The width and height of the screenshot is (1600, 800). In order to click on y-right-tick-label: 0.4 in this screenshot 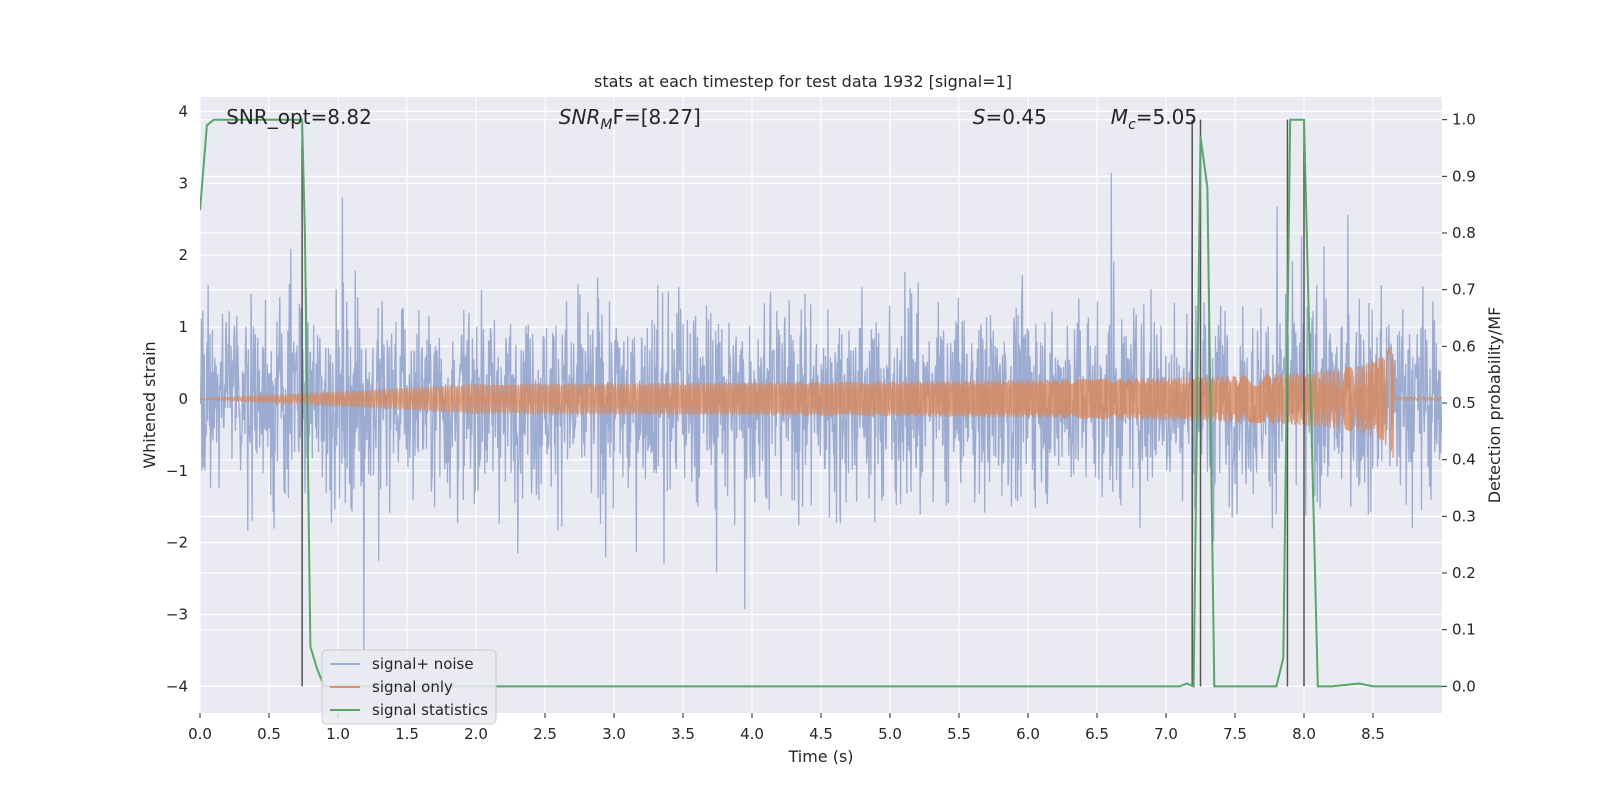, I will do `click(1464, 460)`.